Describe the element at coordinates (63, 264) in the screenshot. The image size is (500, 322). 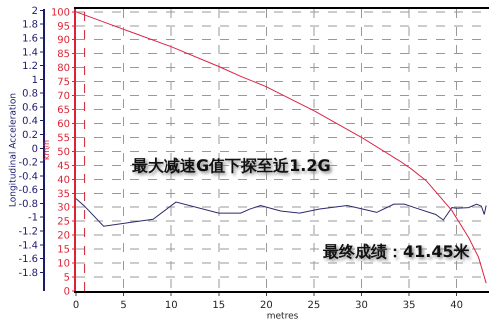
I see `y2-tick-label: 10` at that location.